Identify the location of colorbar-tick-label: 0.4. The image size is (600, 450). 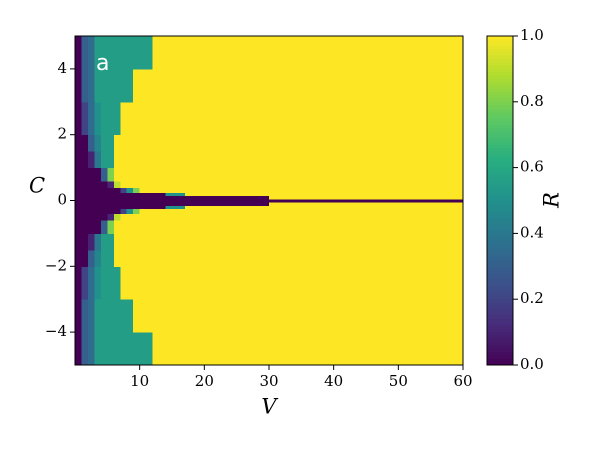
(532, 232).